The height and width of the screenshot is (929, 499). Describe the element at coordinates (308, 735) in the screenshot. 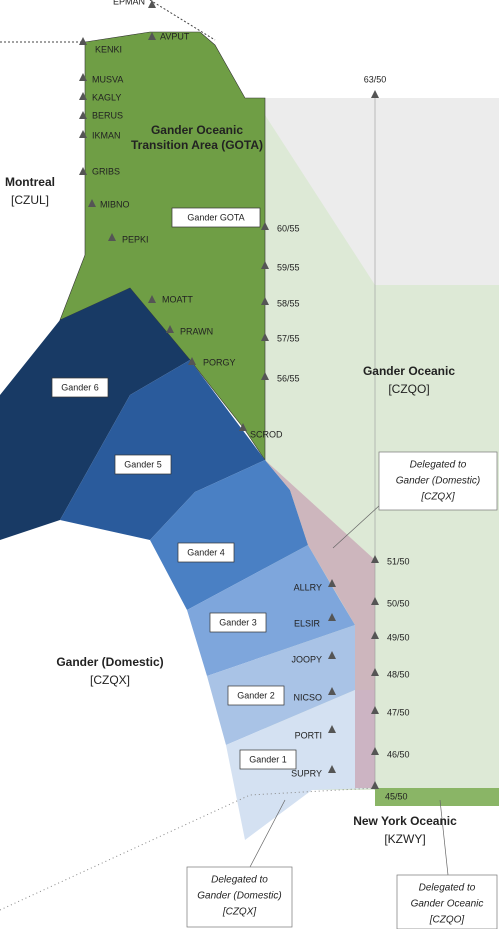

I see `waypoint-label: PORTI` at that location.